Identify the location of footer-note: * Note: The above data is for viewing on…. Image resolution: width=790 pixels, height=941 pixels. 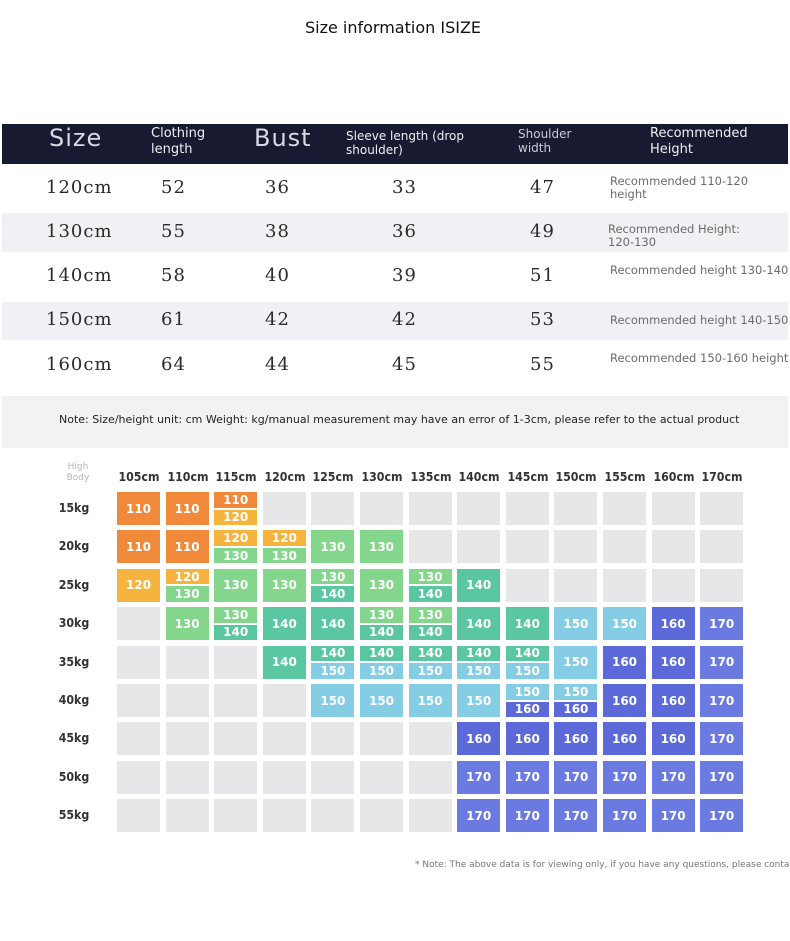
(602, 865).